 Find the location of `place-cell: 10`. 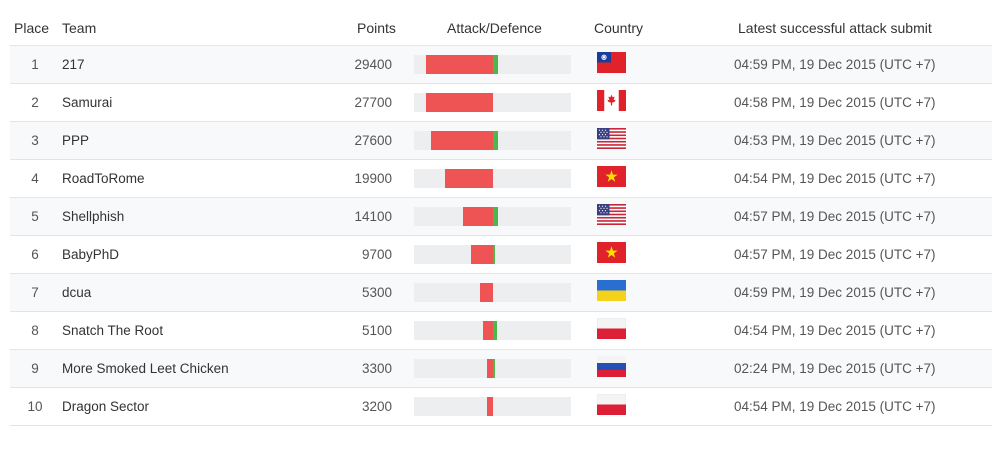

place-cell: 10 is located at coordinates (35, 406).